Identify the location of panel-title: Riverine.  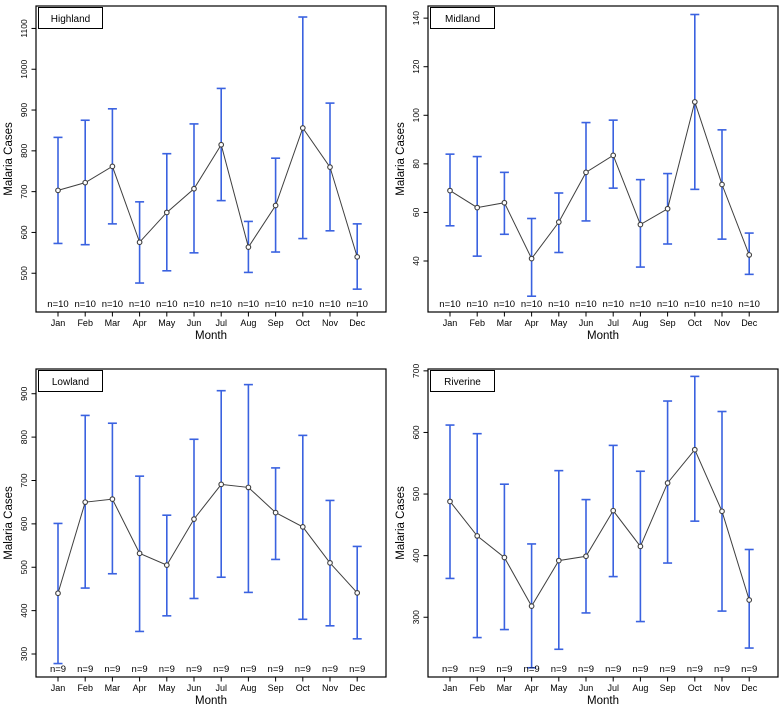
(462, 382).